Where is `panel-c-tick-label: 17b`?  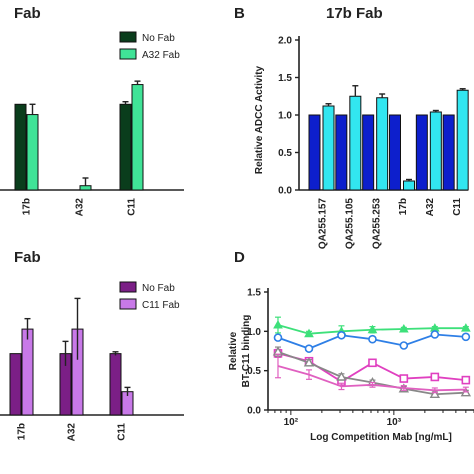
panel-c-tick-label: 17b is located at coordinates (22, 431).